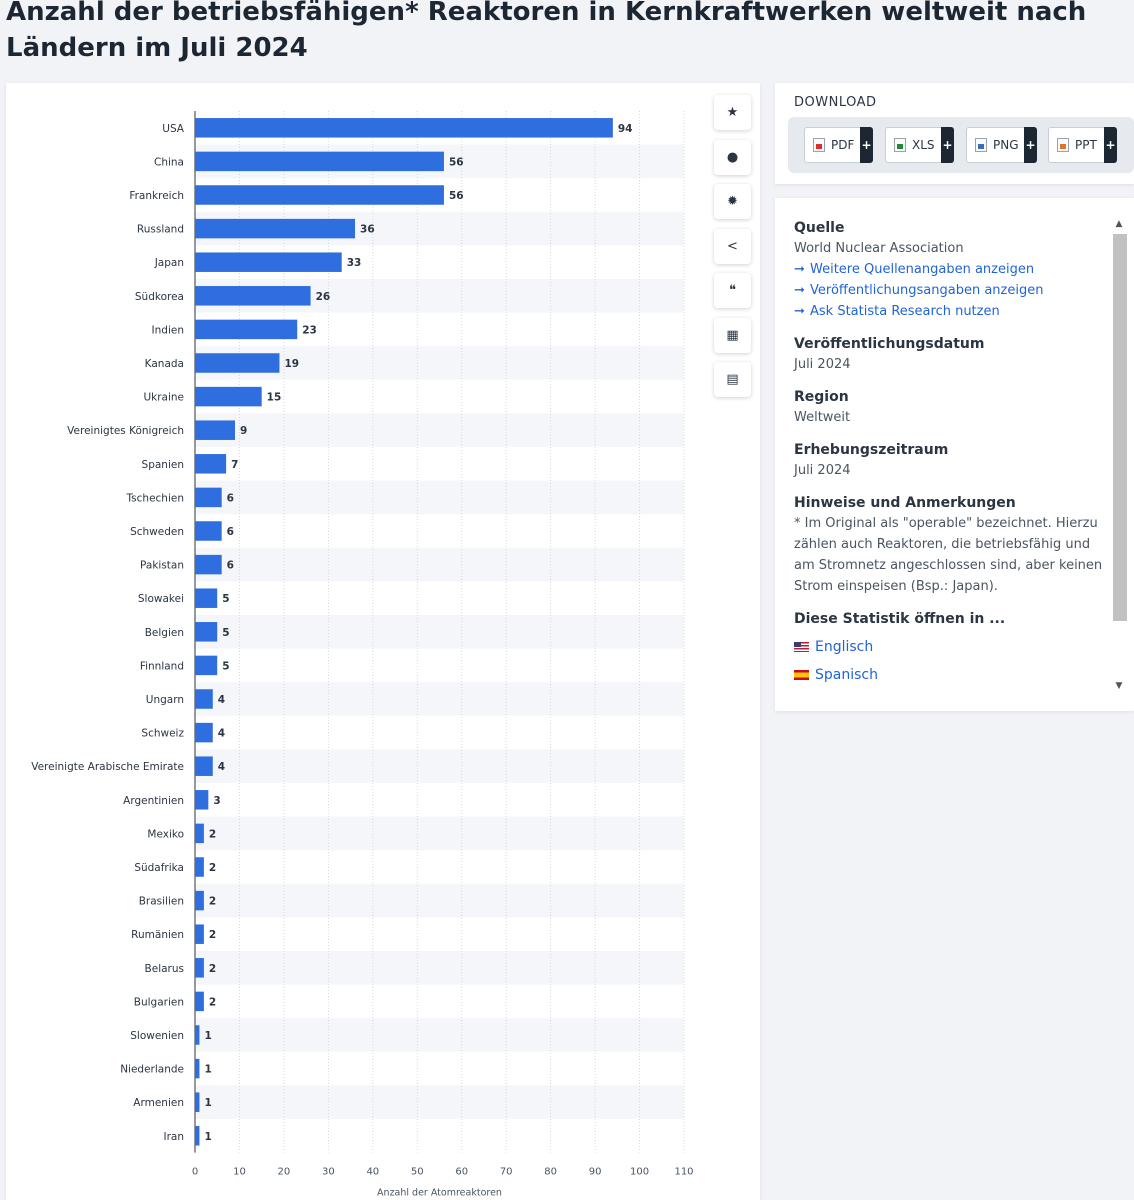  What do you see at coordinates (208, 497) in the screenshot?
I see `bar-tschechien` at bounding box center [208, 497].